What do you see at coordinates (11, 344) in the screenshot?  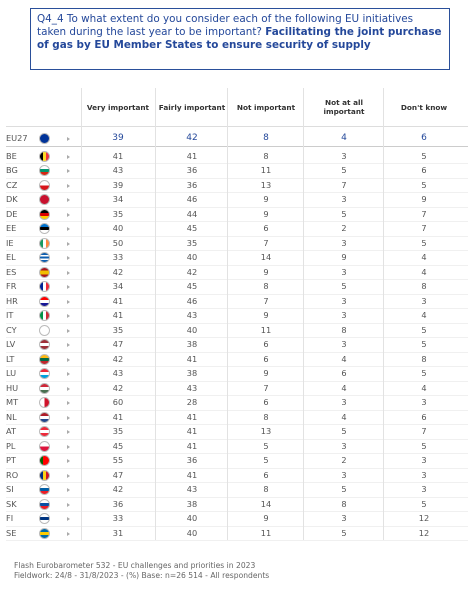 I see `country-label: LV` at bounding box center [11, 344].